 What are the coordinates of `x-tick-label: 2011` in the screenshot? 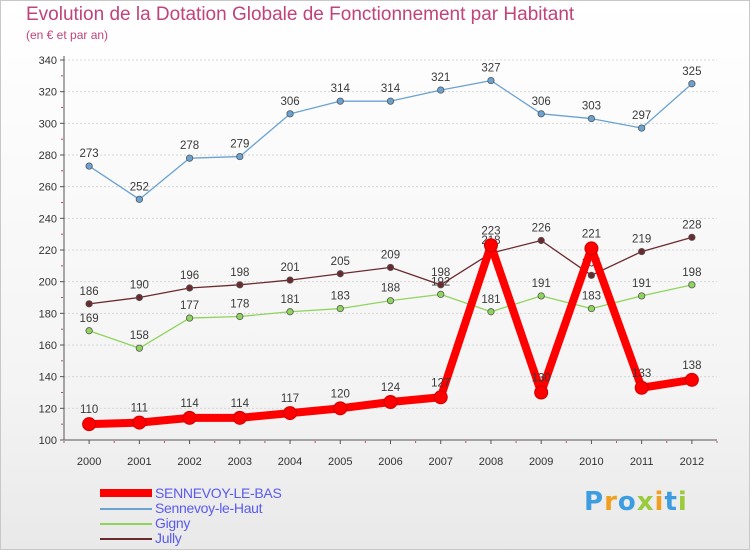 It's located at (642, 462).